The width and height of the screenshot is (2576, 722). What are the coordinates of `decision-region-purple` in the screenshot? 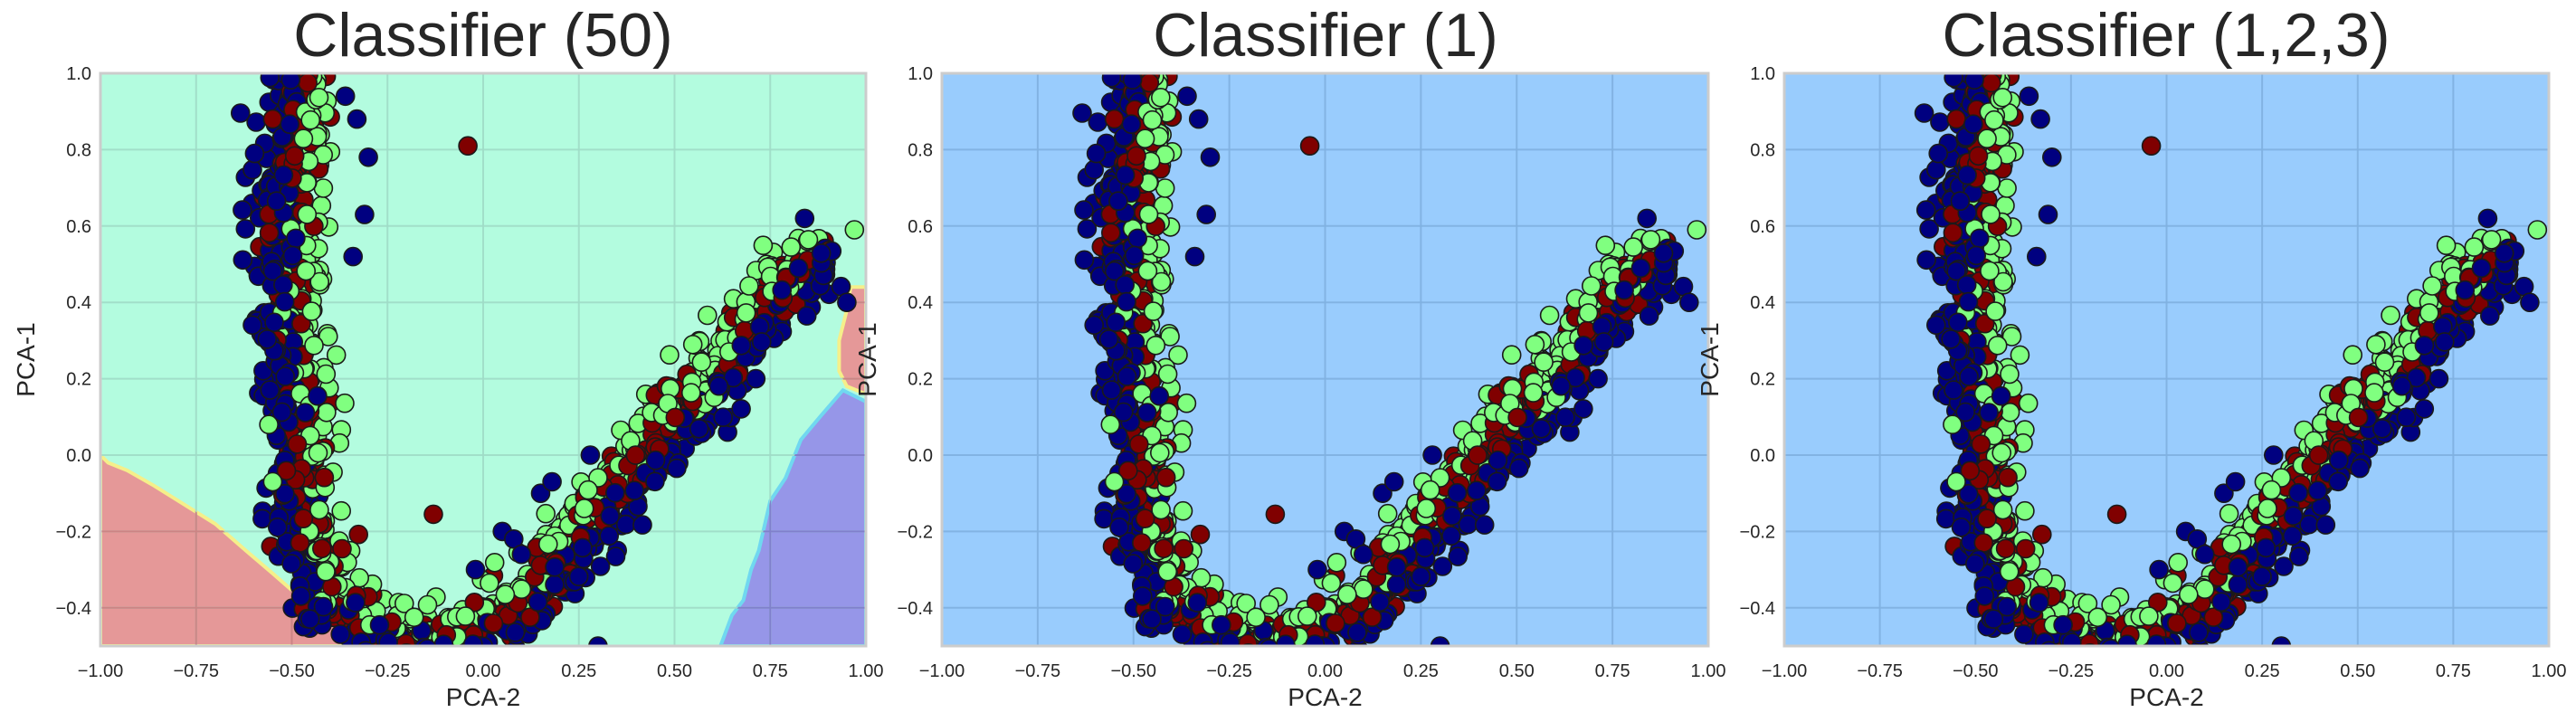 It's located at (792, 517).